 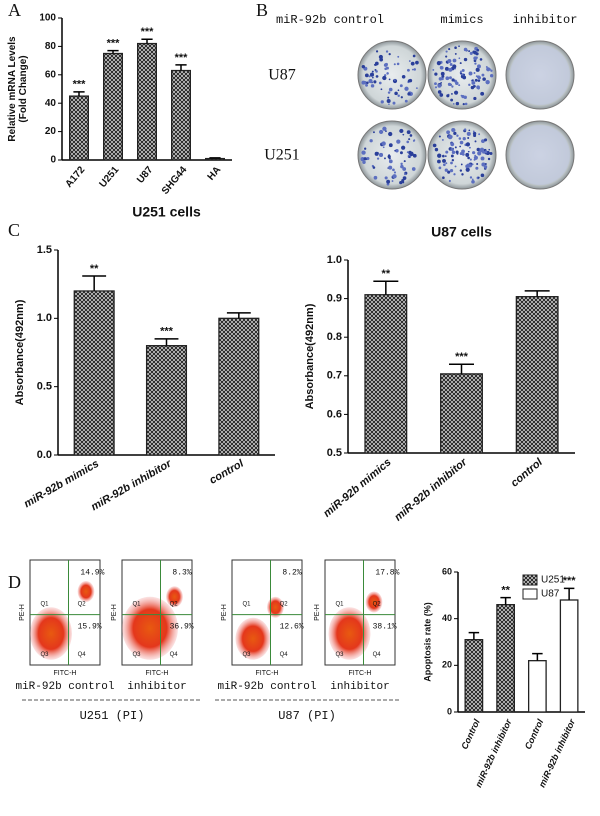 What do you see at coordinates (64, 687) in the screenshot?
I see `plot-caption: miR-92b control` at bounding box center [64, 687].